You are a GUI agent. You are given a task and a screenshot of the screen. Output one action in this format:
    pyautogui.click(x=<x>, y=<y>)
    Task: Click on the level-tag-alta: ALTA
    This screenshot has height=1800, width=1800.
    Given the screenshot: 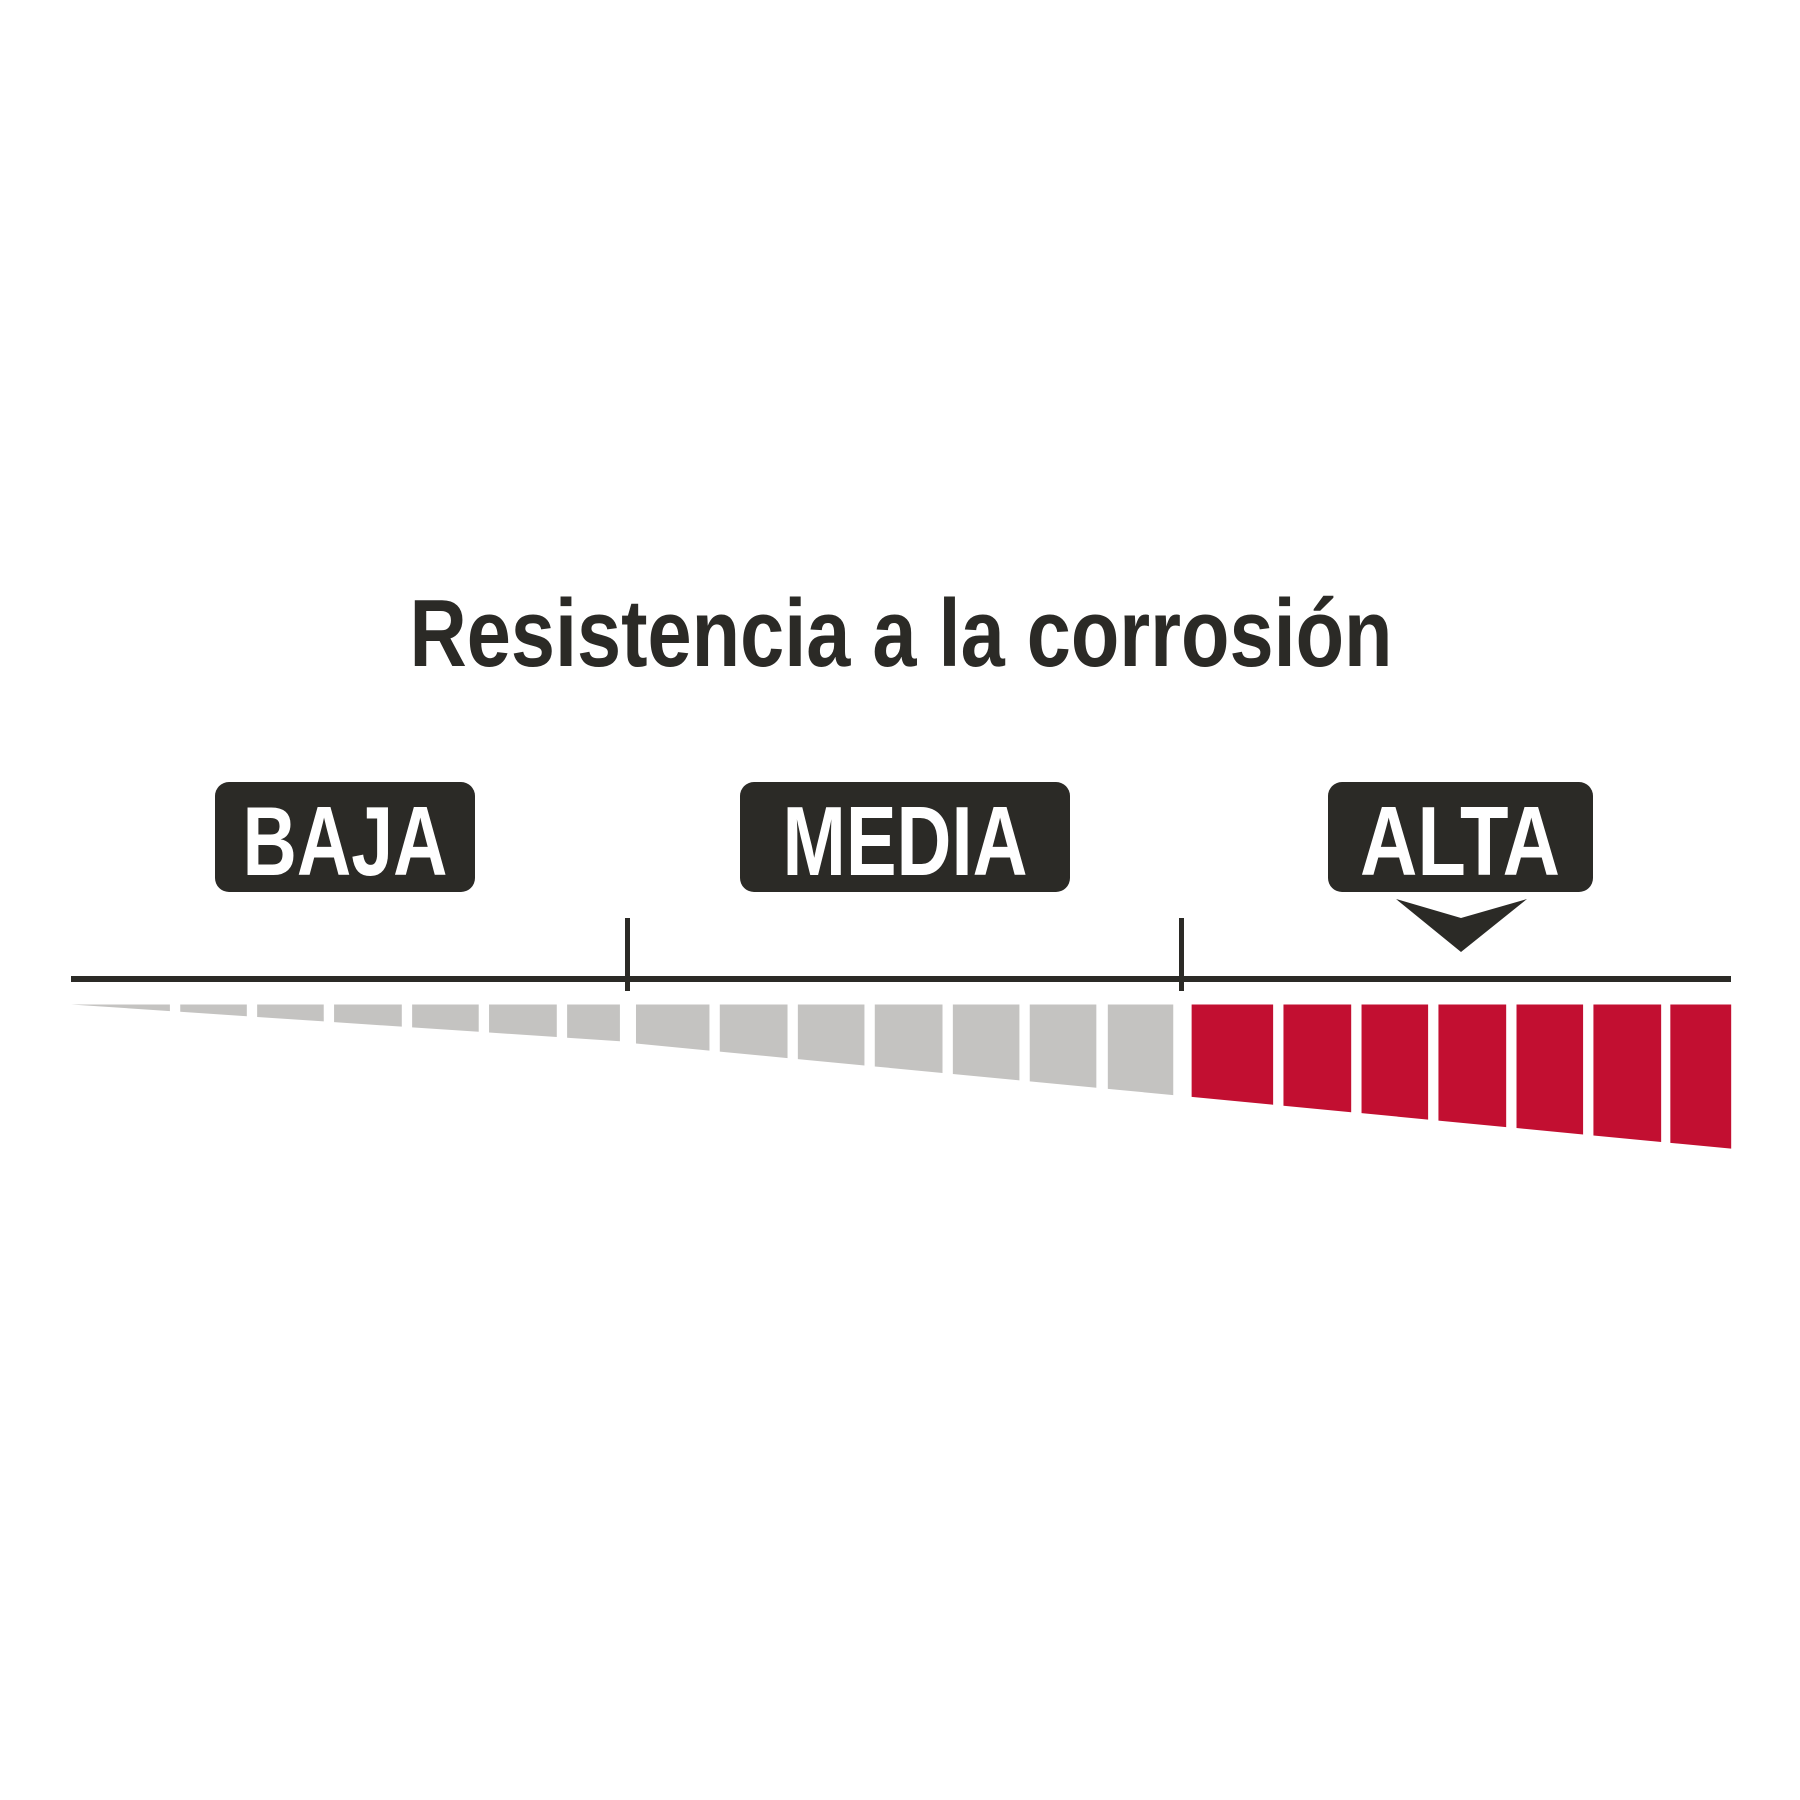 What is the action you would take?
    pyautogui.click(x=1460, y=839)
    